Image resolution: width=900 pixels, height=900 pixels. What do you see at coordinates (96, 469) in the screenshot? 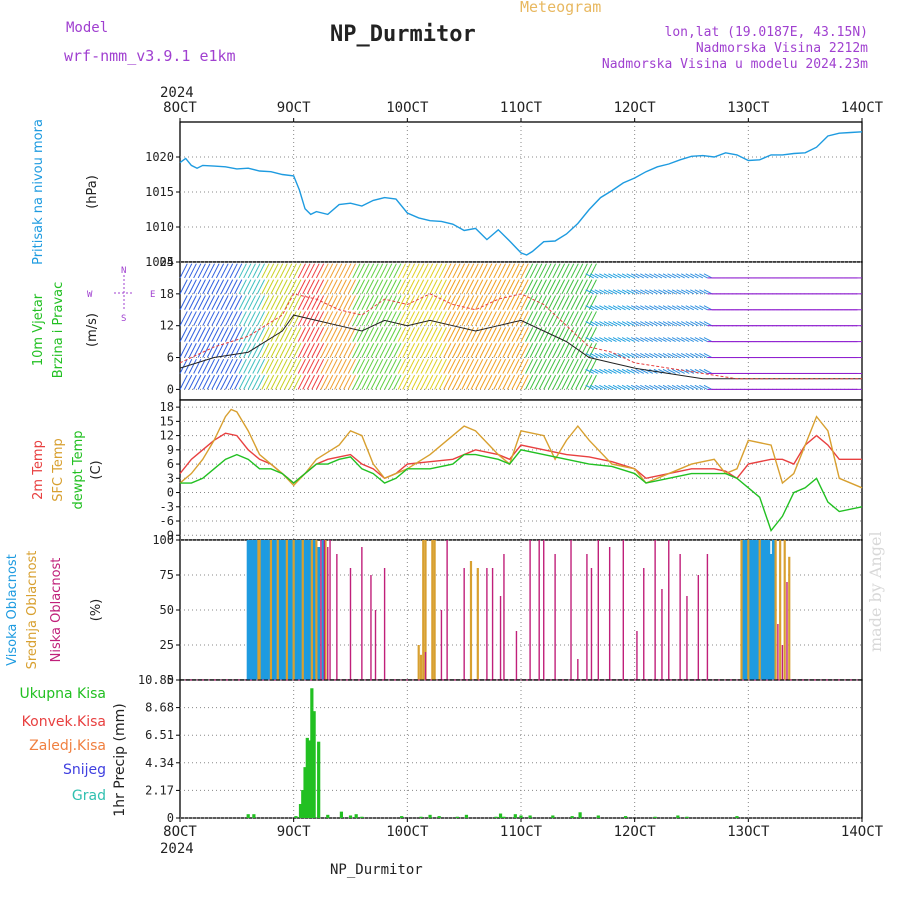
I see `temp-unit-label: (C)` at bounding box center [96, 469].